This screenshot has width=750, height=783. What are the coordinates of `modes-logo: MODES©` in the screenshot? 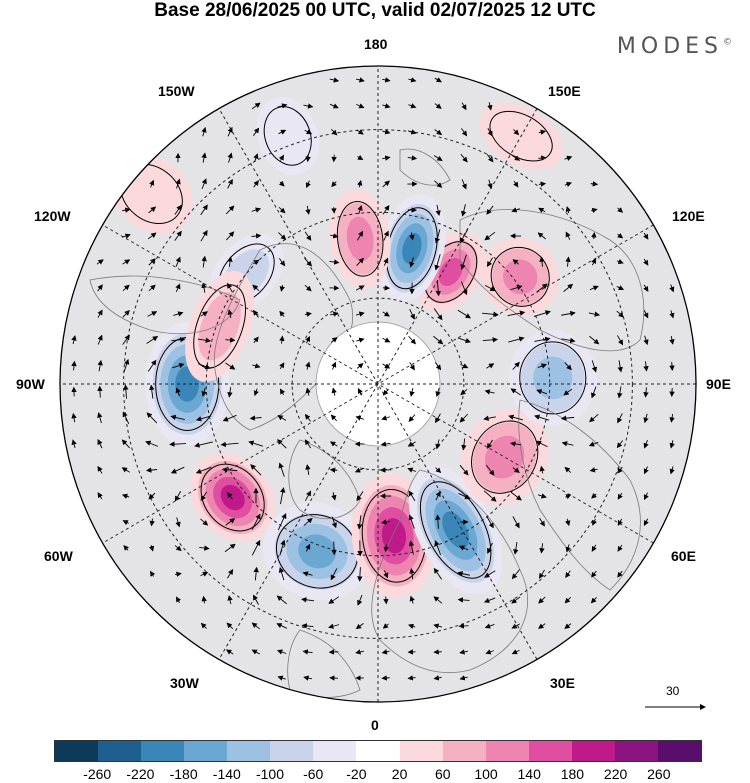 It's located at (674, 46).